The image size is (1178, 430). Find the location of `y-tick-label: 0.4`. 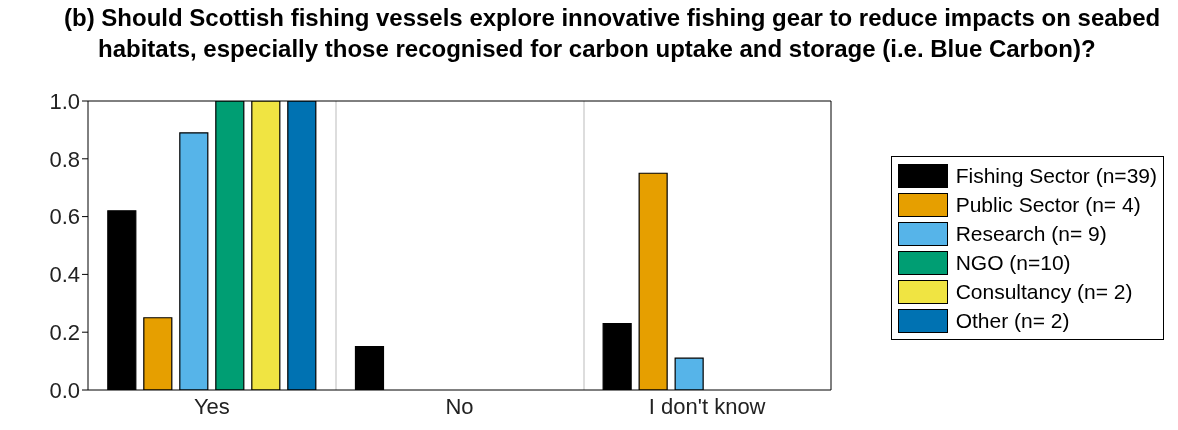

y-tick-label: 0.4 is located at coordinates (64, 275).